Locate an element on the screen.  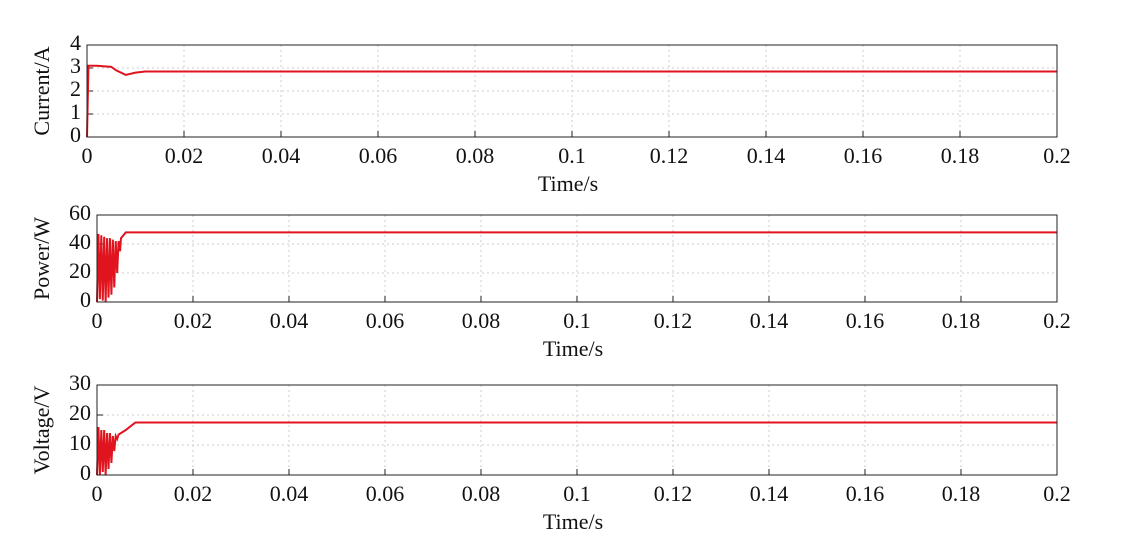
y-axis-label: Voltage/V is located at coordinates (41, 429).